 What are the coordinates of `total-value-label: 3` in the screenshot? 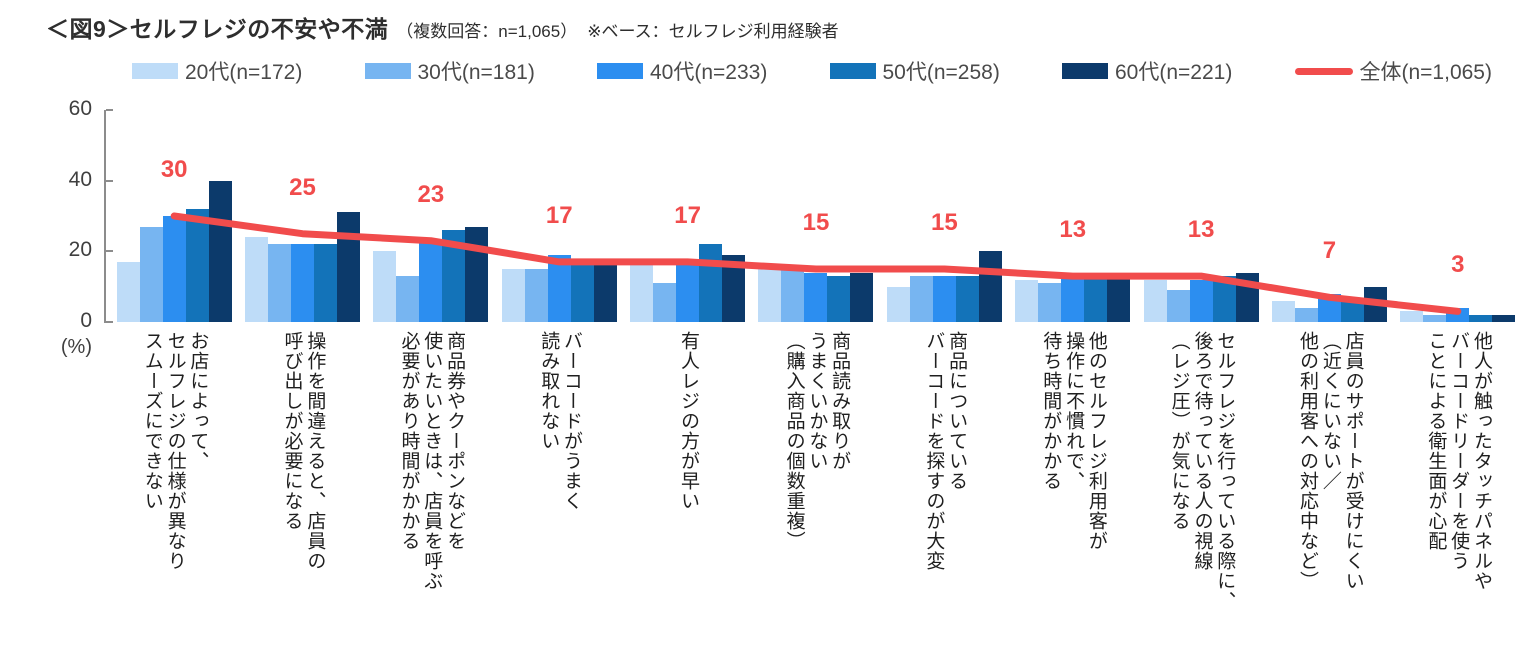 It's located at (1458, 265).